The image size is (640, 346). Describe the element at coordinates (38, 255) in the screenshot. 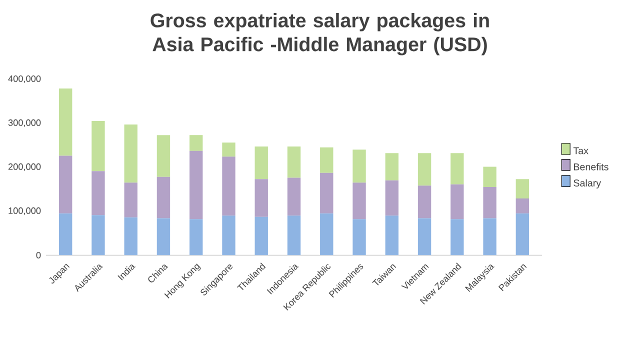

I see `y-tick-label: 0` at that location.